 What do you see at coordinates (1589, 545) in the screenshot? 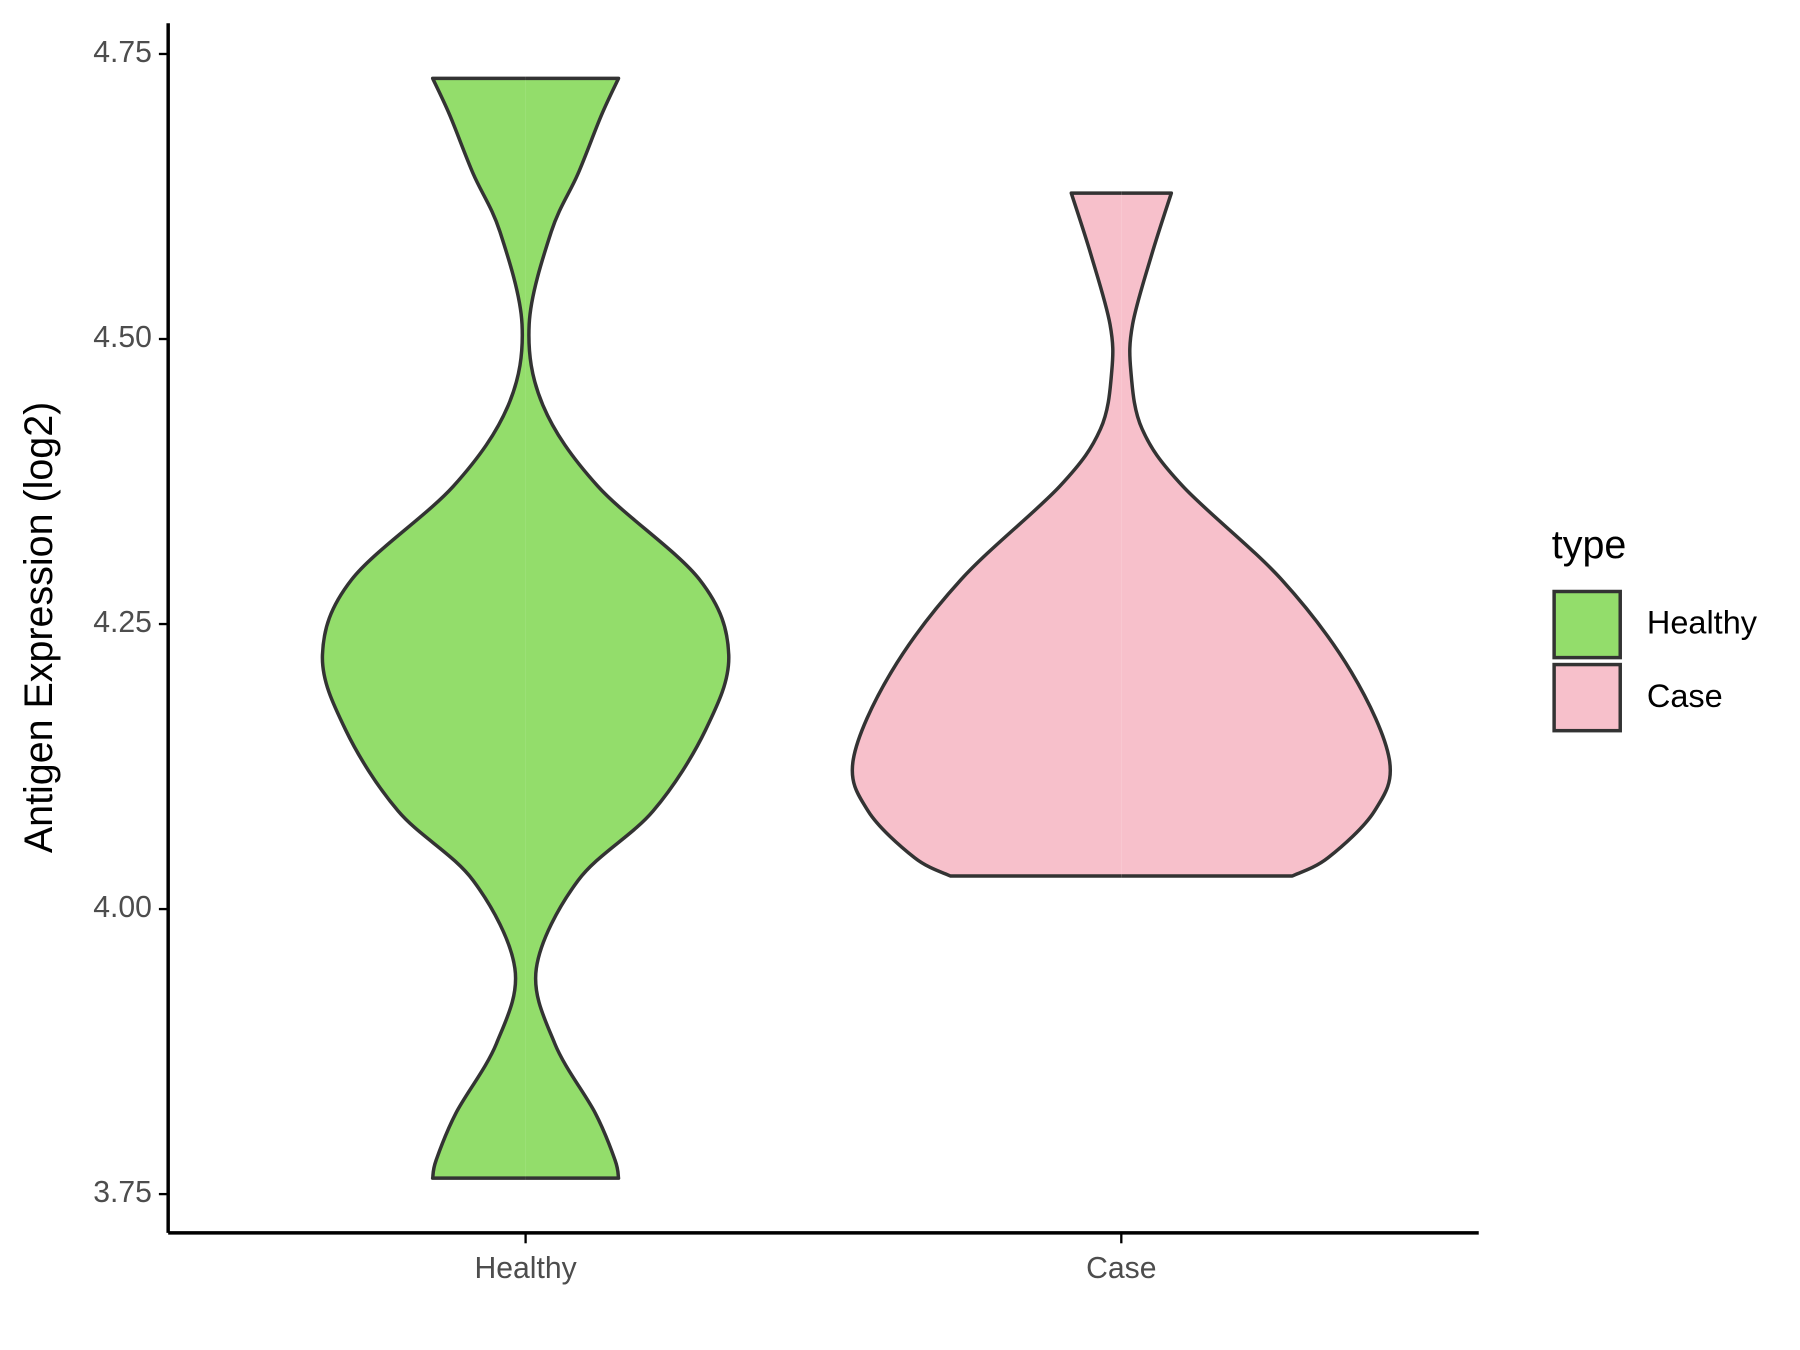
I see `legend-title: type` at bounding box center [1589, 545].